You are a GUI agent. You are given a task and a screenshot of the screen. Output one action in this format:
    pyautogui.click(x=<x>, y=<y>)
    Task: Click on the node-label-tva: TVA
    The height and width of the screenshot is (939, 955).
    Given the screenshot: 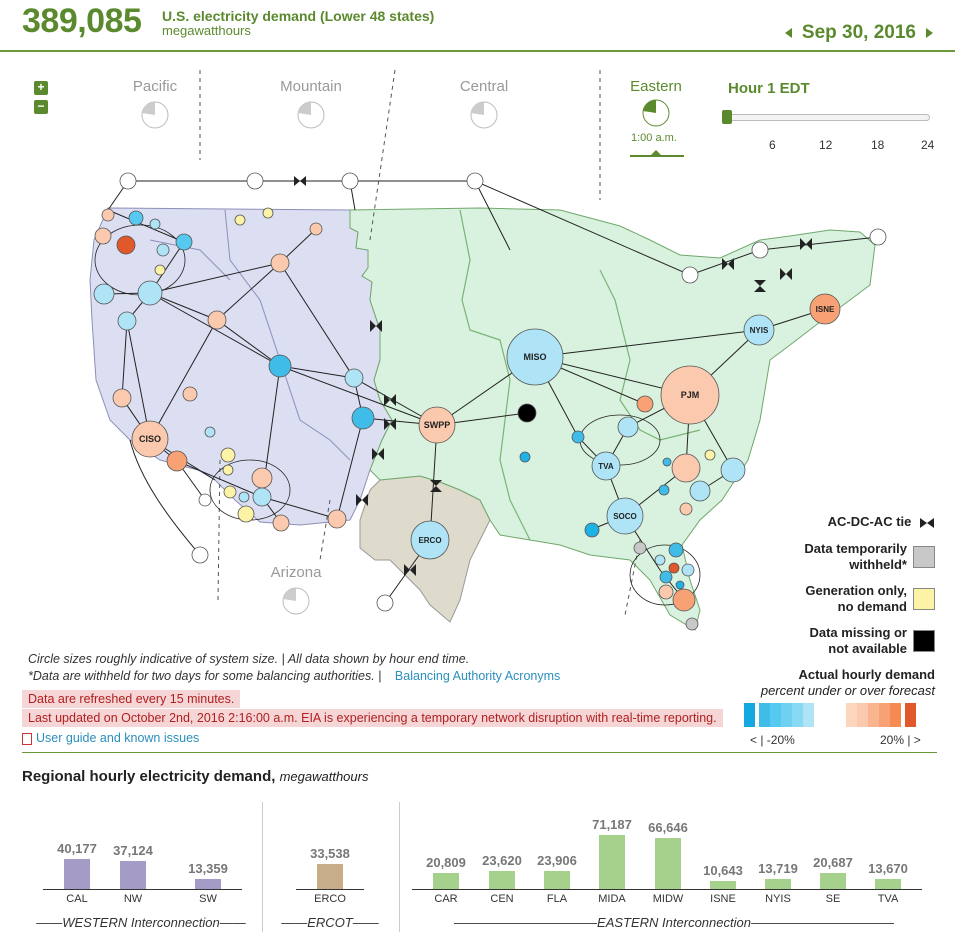 What is the action you would take?
    pyautogui.click(x=606, y=466)
    